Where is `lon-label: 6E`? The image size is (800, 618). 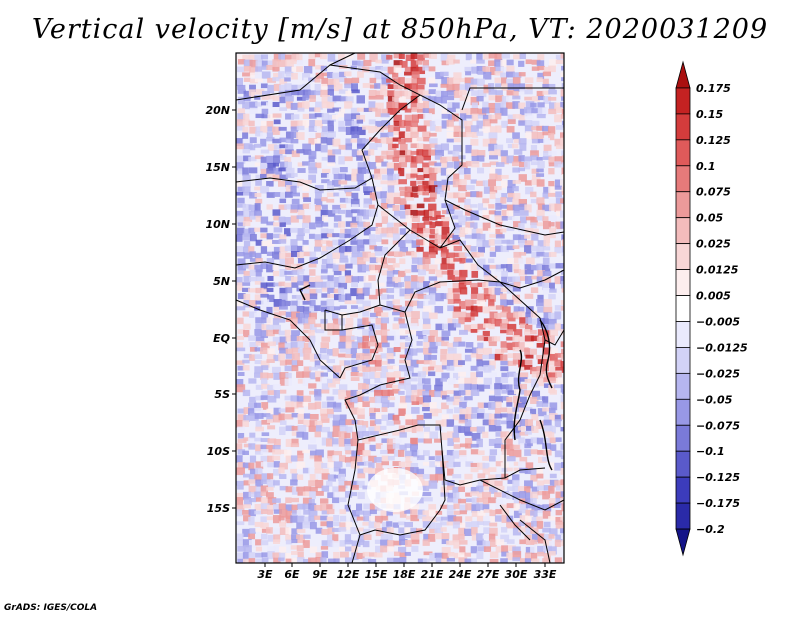
lon-label: 6E is located at coordinates (292, 574).